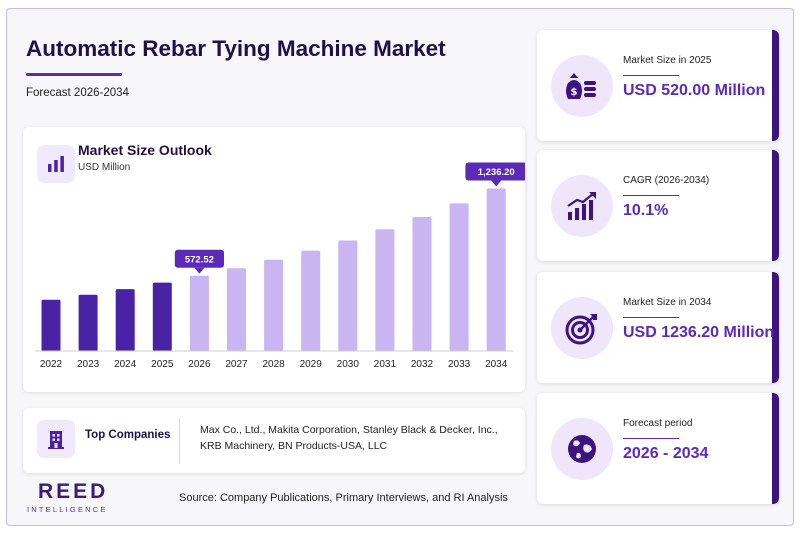 Image resolution: width=800 pixels, height=533 pixels. I want to click on stat-label: Forecast period, so click(658, 423).